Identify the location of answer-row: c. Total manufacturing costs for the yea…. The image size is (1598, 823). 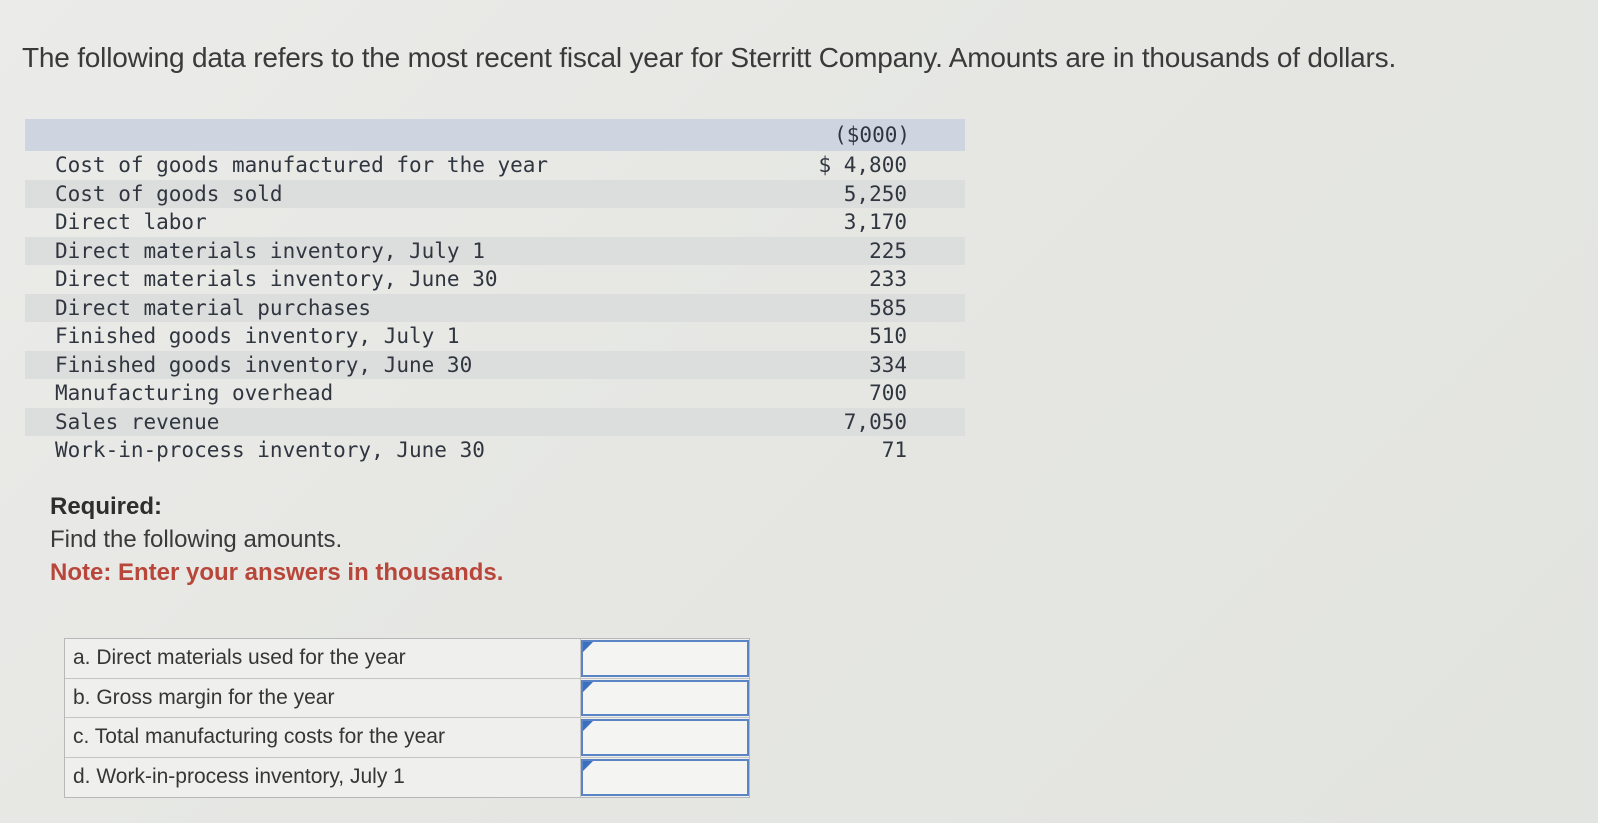
(407, 738).